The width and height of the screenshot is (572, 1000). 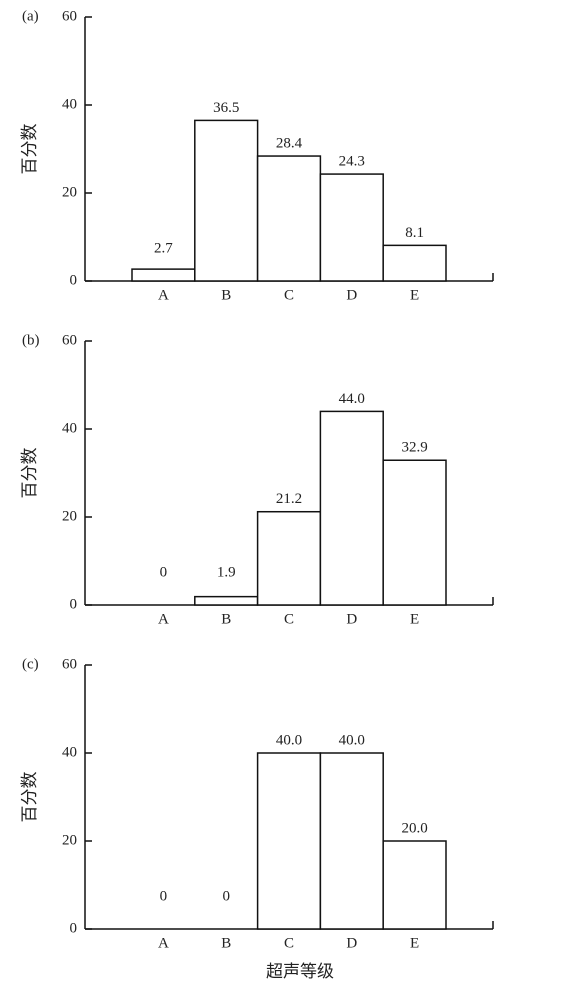 What do you see at coordinates (414, 448) in the screenshot?
I see `data-label: 32.9` at bounding box center [414, 448].